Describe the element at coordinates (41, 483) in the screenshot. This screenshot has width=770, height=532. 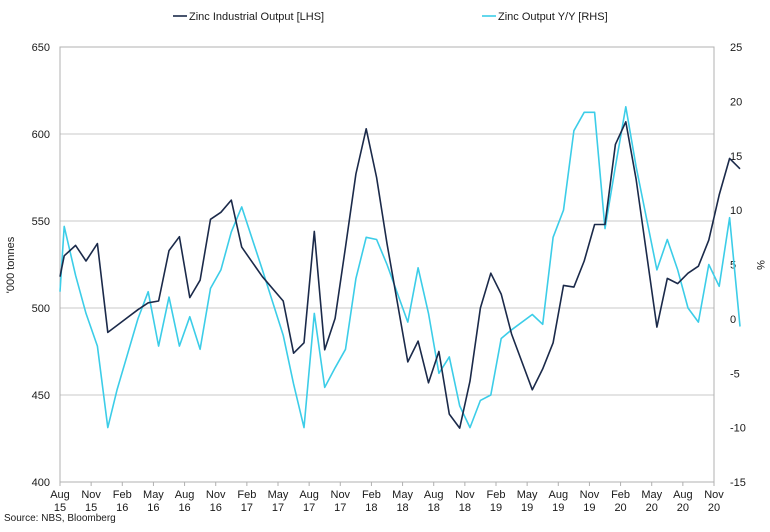
I see `left-tick-label: 400` at that location.